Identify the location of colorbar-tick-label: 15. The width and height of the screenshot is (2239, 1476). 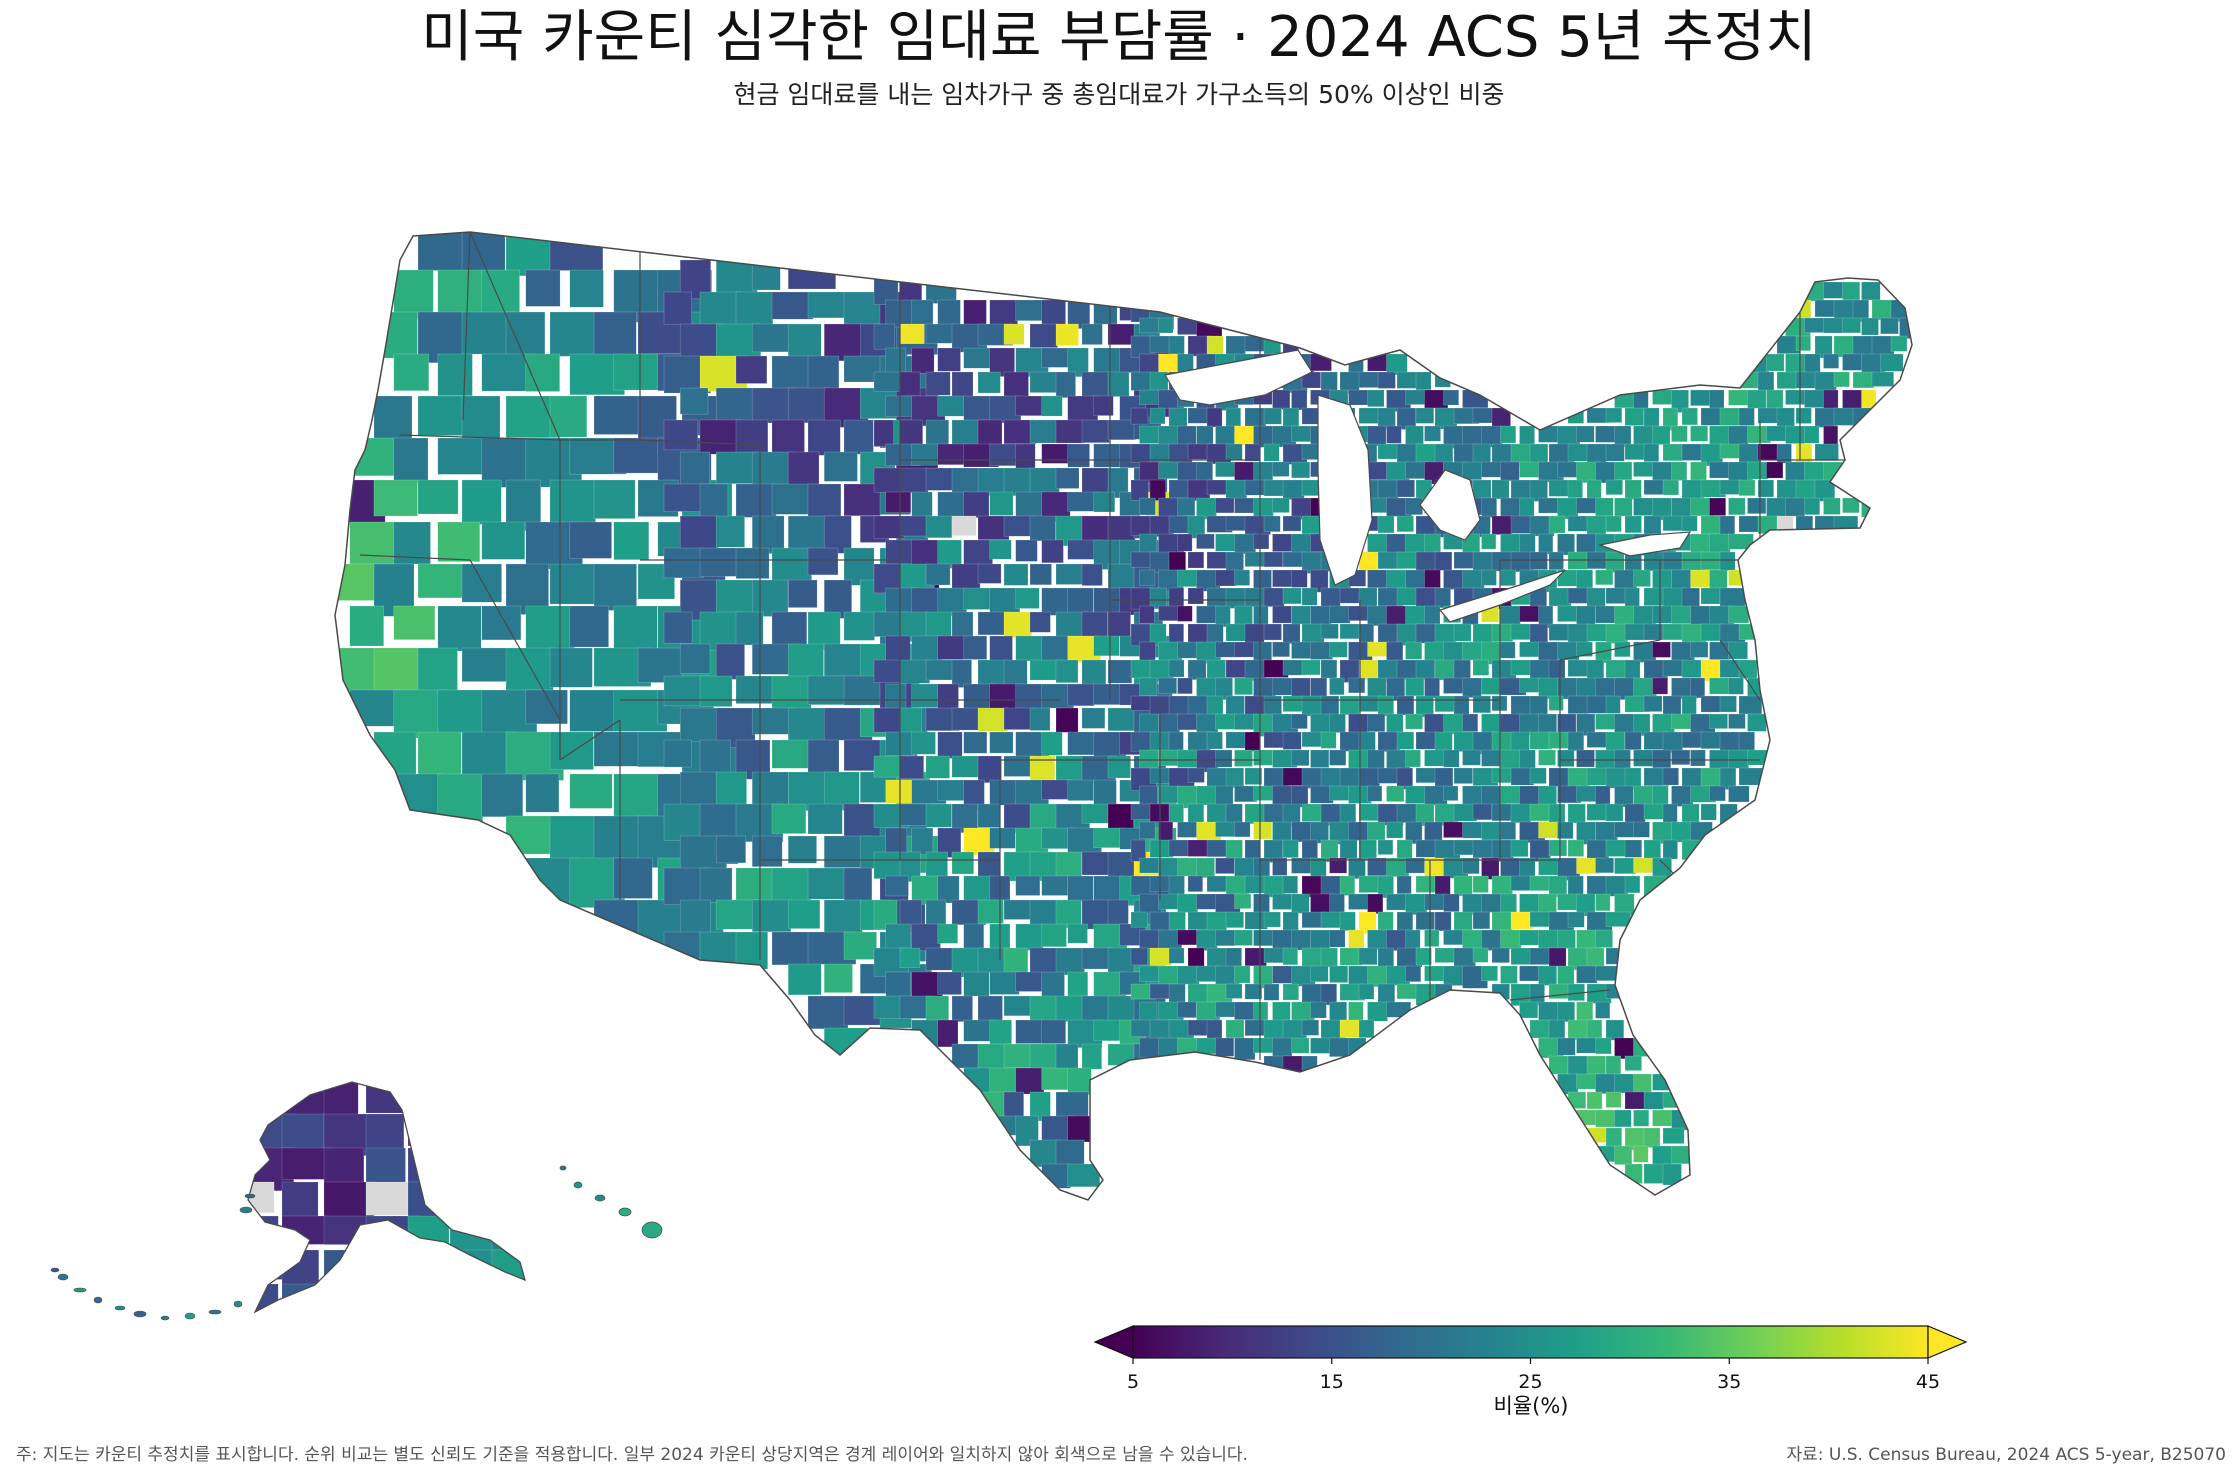
(1332, 1382).